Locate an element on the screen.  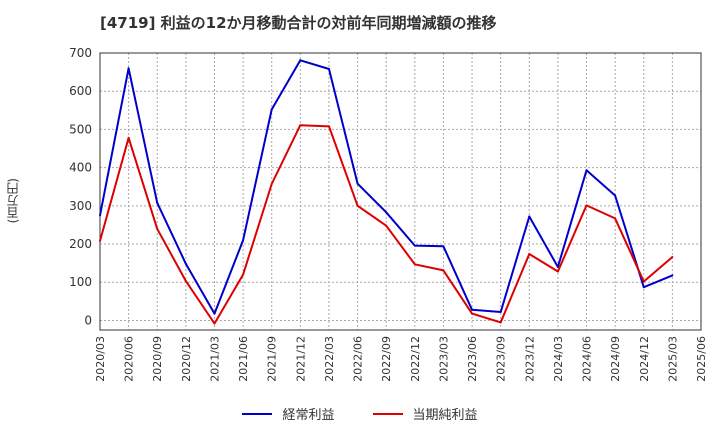
y-tick-label: 500 is located at coordinates (80, 129).